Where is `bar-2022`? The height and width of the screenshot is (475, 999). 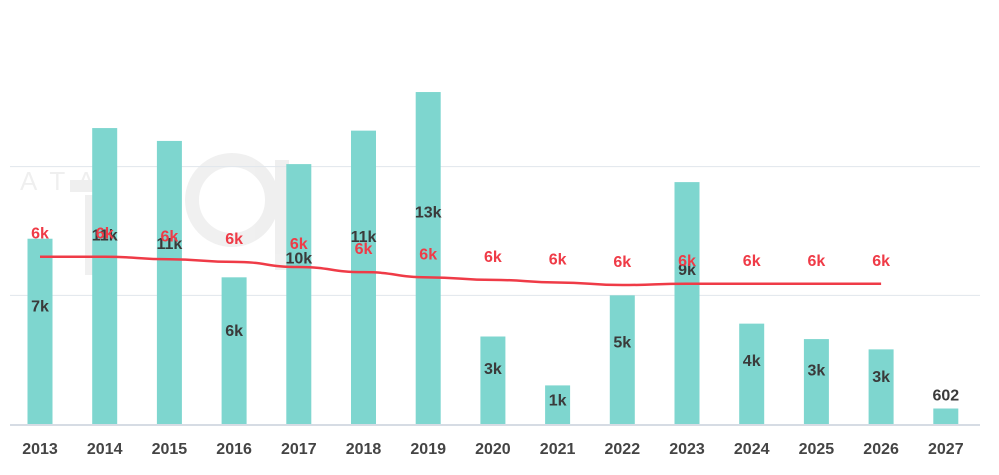 bar-2022 is located at coordinates (622, 359).